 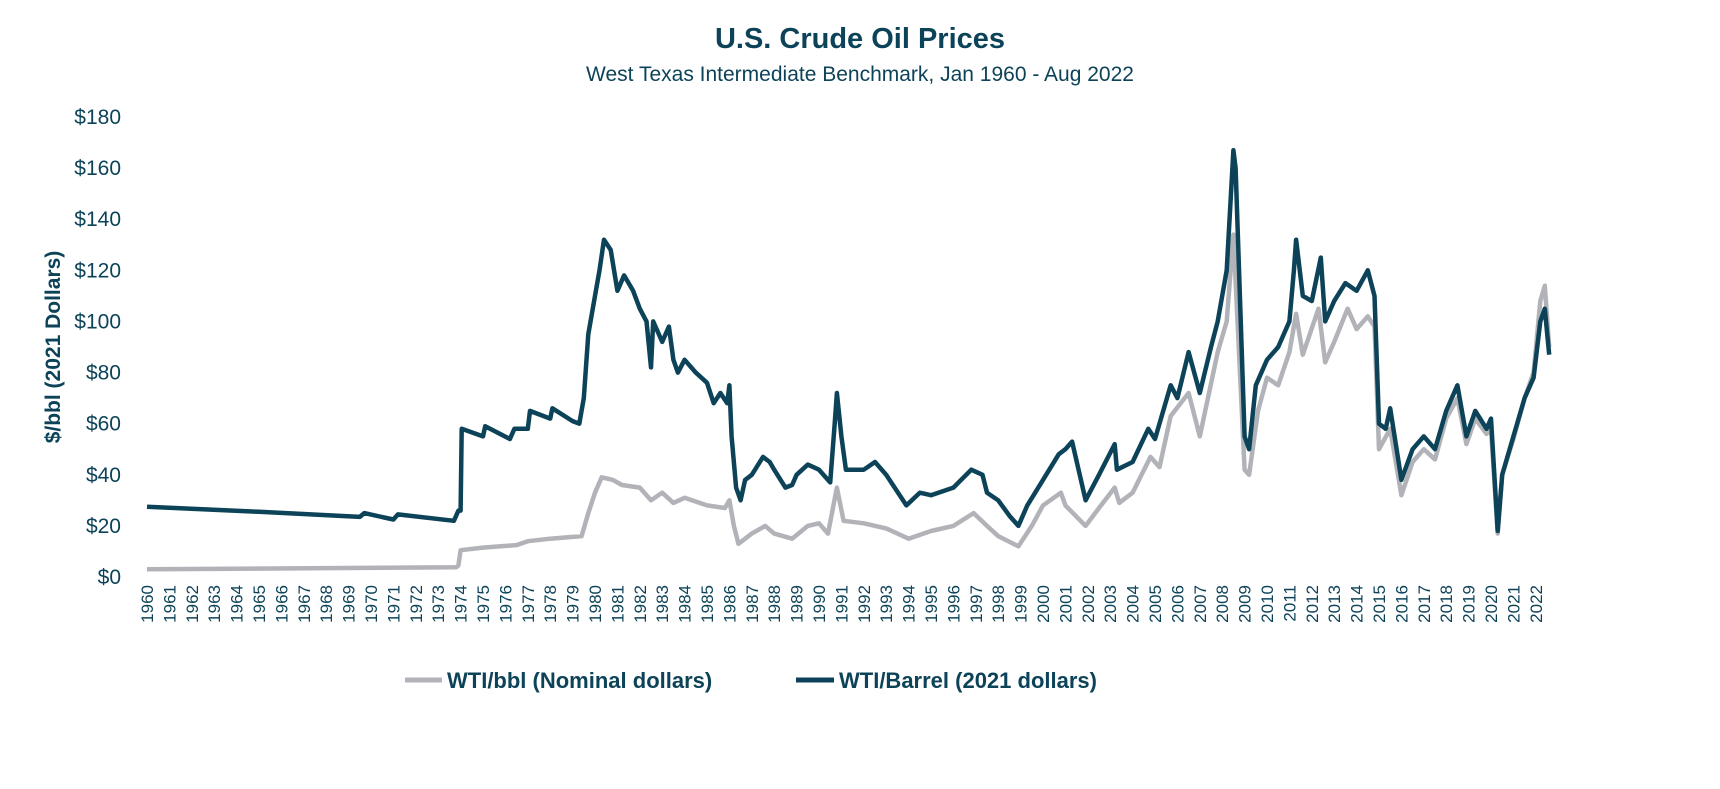 I want to click on x-tick-label: 2008, so click(x=1222, y=604).